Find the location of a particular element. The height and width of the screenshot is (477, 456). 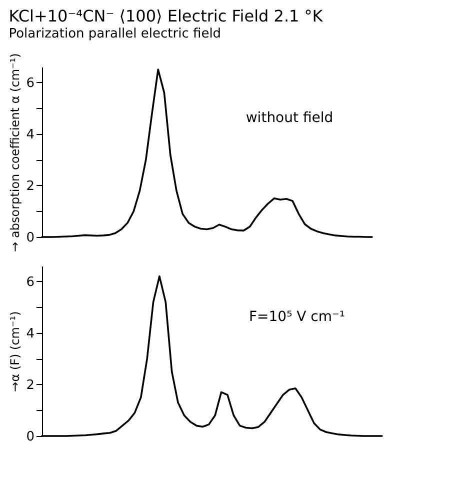

annotation: without field is located at coordinates (290, 118).